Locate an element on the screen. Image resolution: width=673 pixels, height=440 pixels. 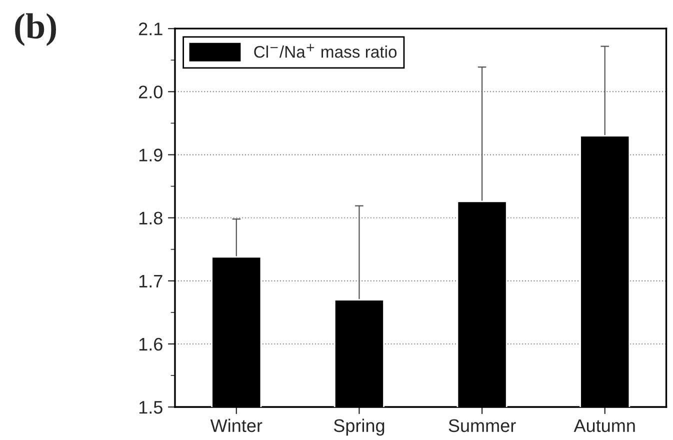
x-tick-label: Spring is located at coordinates (359, 427).